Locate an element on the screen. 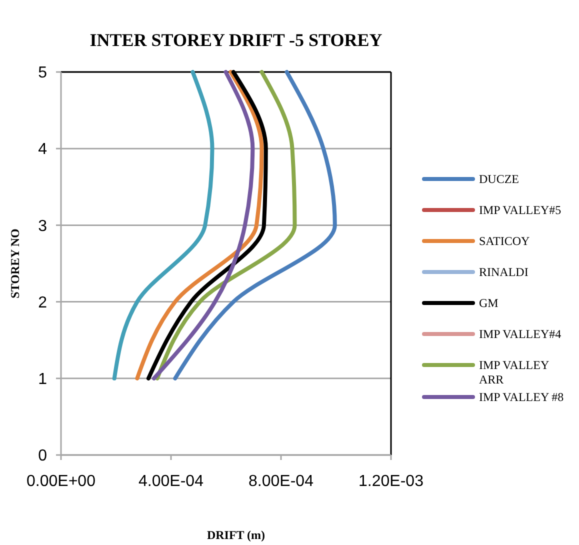 The height and width of the screenshot is (545, 579). y-tick-label: 5 is located at coordinates (43, 73).